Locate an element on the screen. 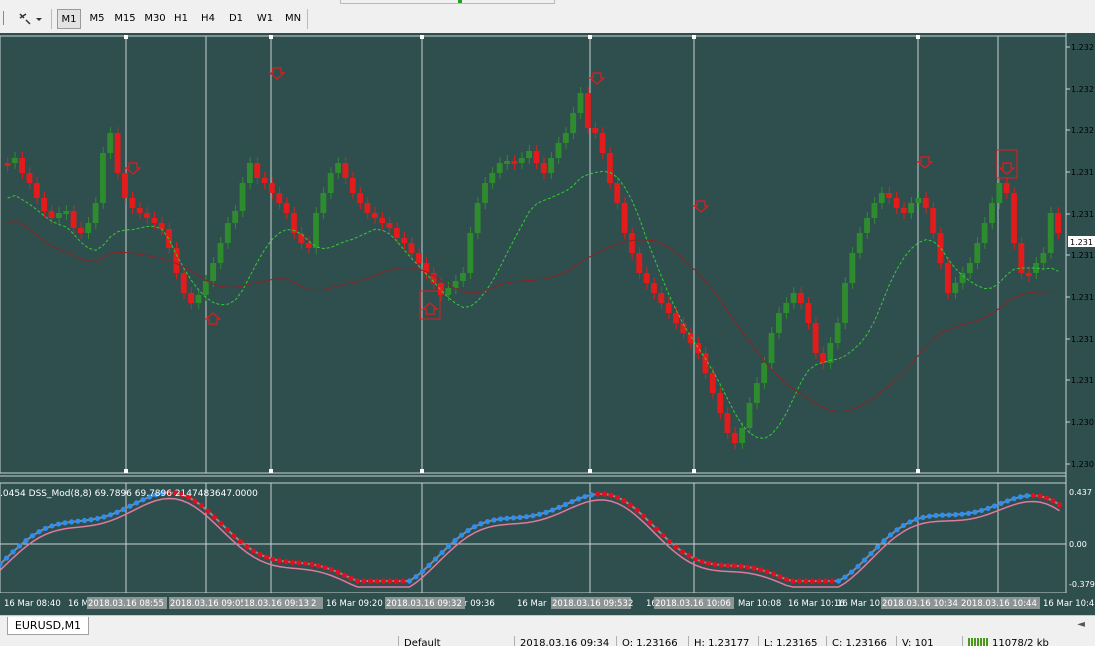 This screenshot has height=646, width=1095. price-label: 1.231 is located at coordinates (1082, 172).